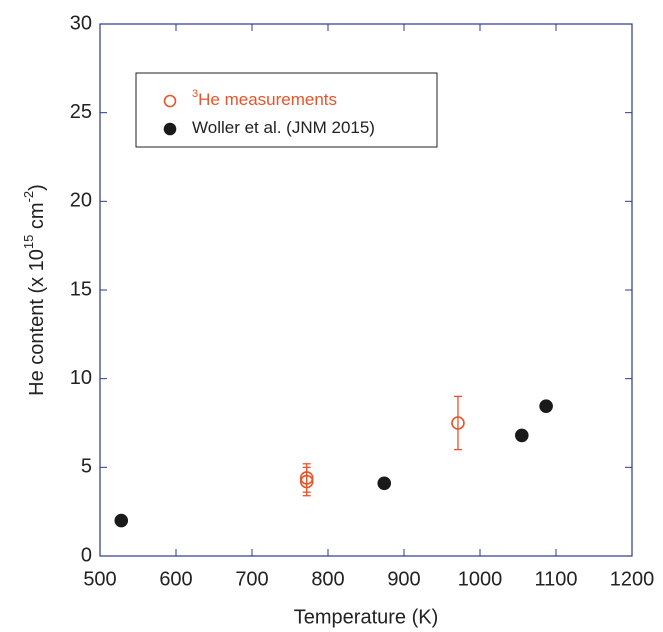 The width and height of the screenshot is (663, 632). Describe the element at coordinates (37, 218) in the screenshot. I see `y-label-part: cm` at that location.